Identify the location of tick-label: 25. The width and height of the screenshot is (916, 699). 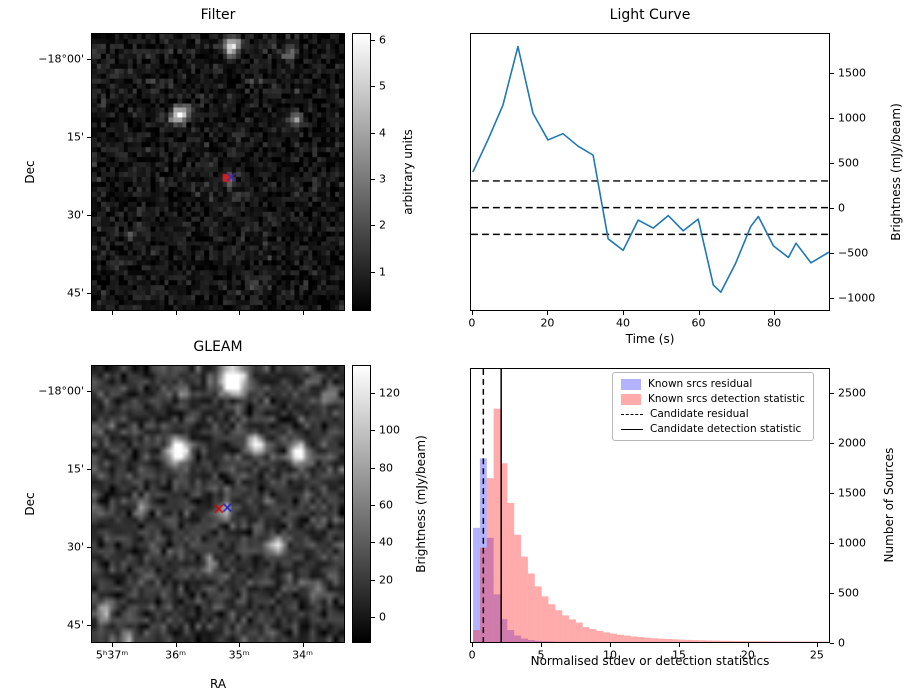
(816, 655).